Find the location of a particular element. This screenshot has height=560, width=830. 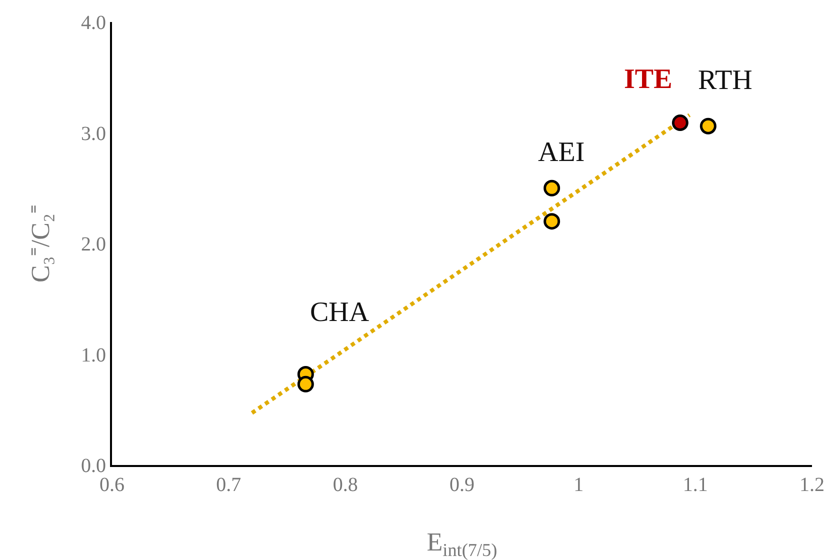

x-axis-title: E$_{int(7/5)}$ is located at coordinates (462, 544).